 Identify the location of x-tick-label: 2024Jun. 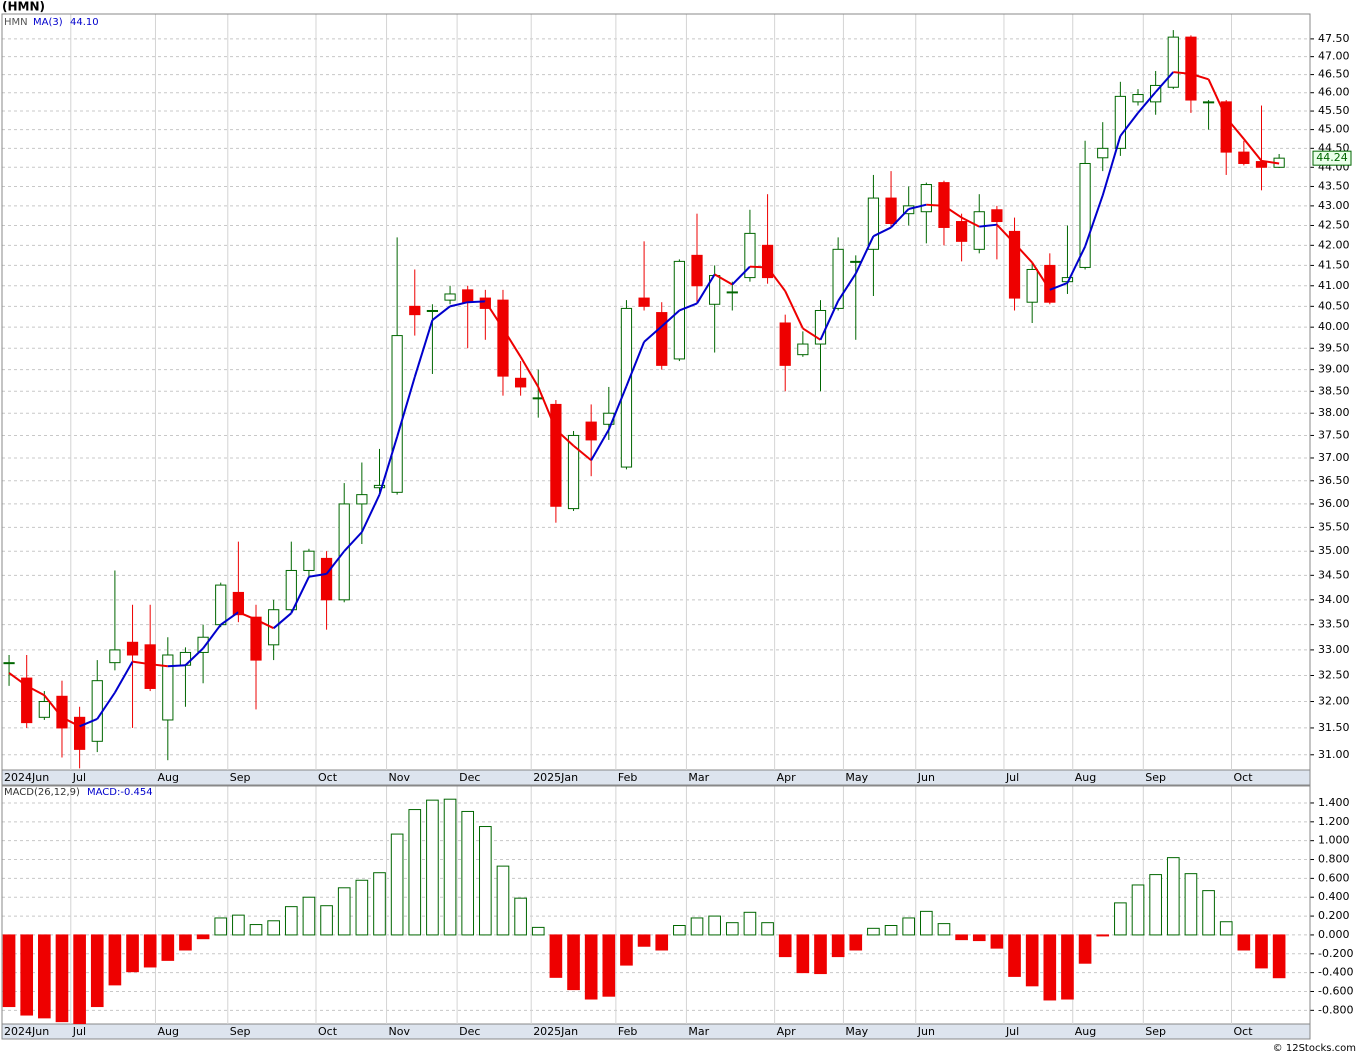
(26, 777).